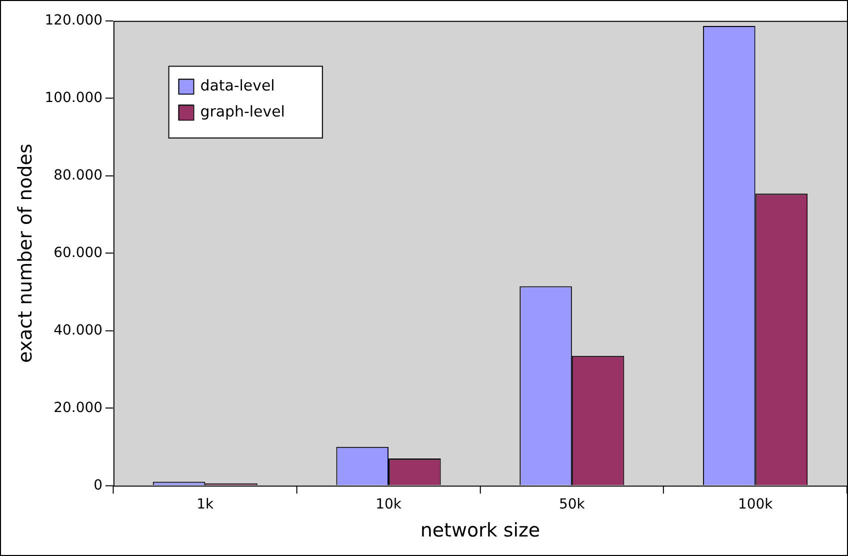  Describe the element at coordinates (242, 111) in the screenshot. I see `legend-label: graph-level` at that location.